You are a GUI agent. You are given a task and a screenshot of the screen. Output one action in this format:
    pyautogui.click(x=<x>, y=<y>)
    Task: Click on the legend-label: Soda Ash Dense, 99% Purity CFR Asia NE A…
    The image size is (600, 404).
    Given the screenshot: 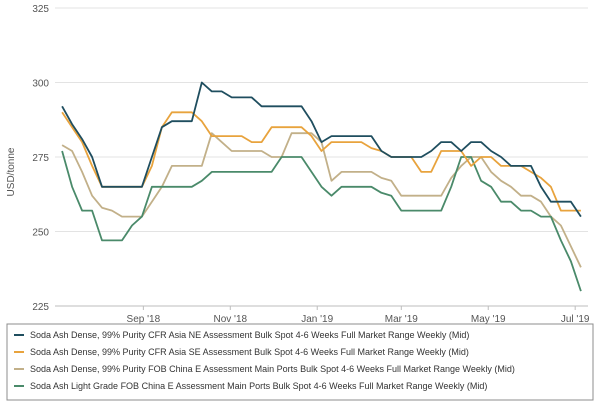 What is the action you would take?
    pyautogui.click(x=249, y=335)
    